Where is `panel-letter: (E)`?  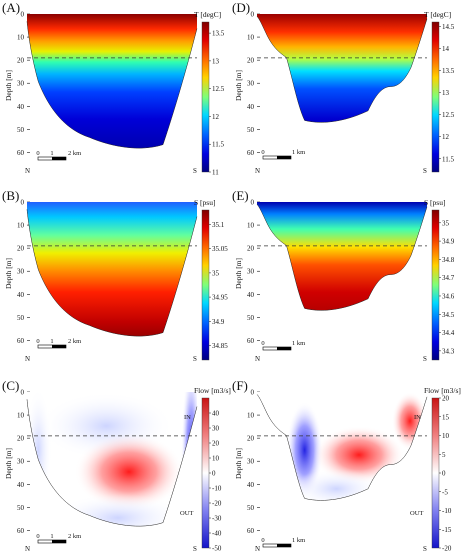
panel-letter: (E) is located at coordinates (240, 195).